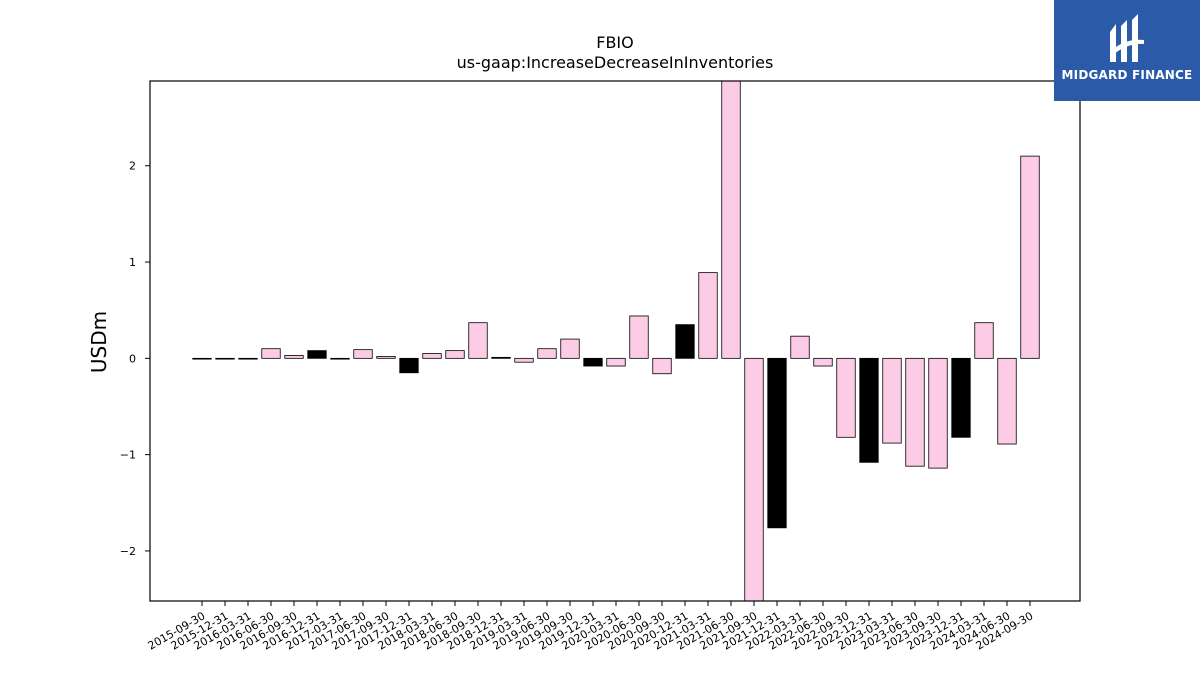 The image size is (1200, 675). Describe the element at coordinates (1127, 38) in the screenshot. I see `midgard-logo-icon` at that location.